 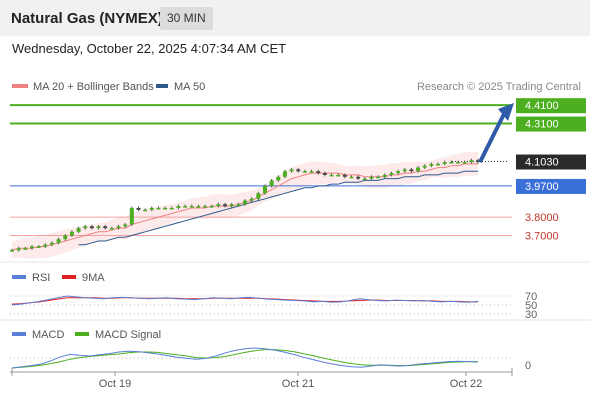 What do you see at coordinates (531, 315) in the screenshot?
I see `rsi-axis-label: 30` at bounding box center [531, 315].